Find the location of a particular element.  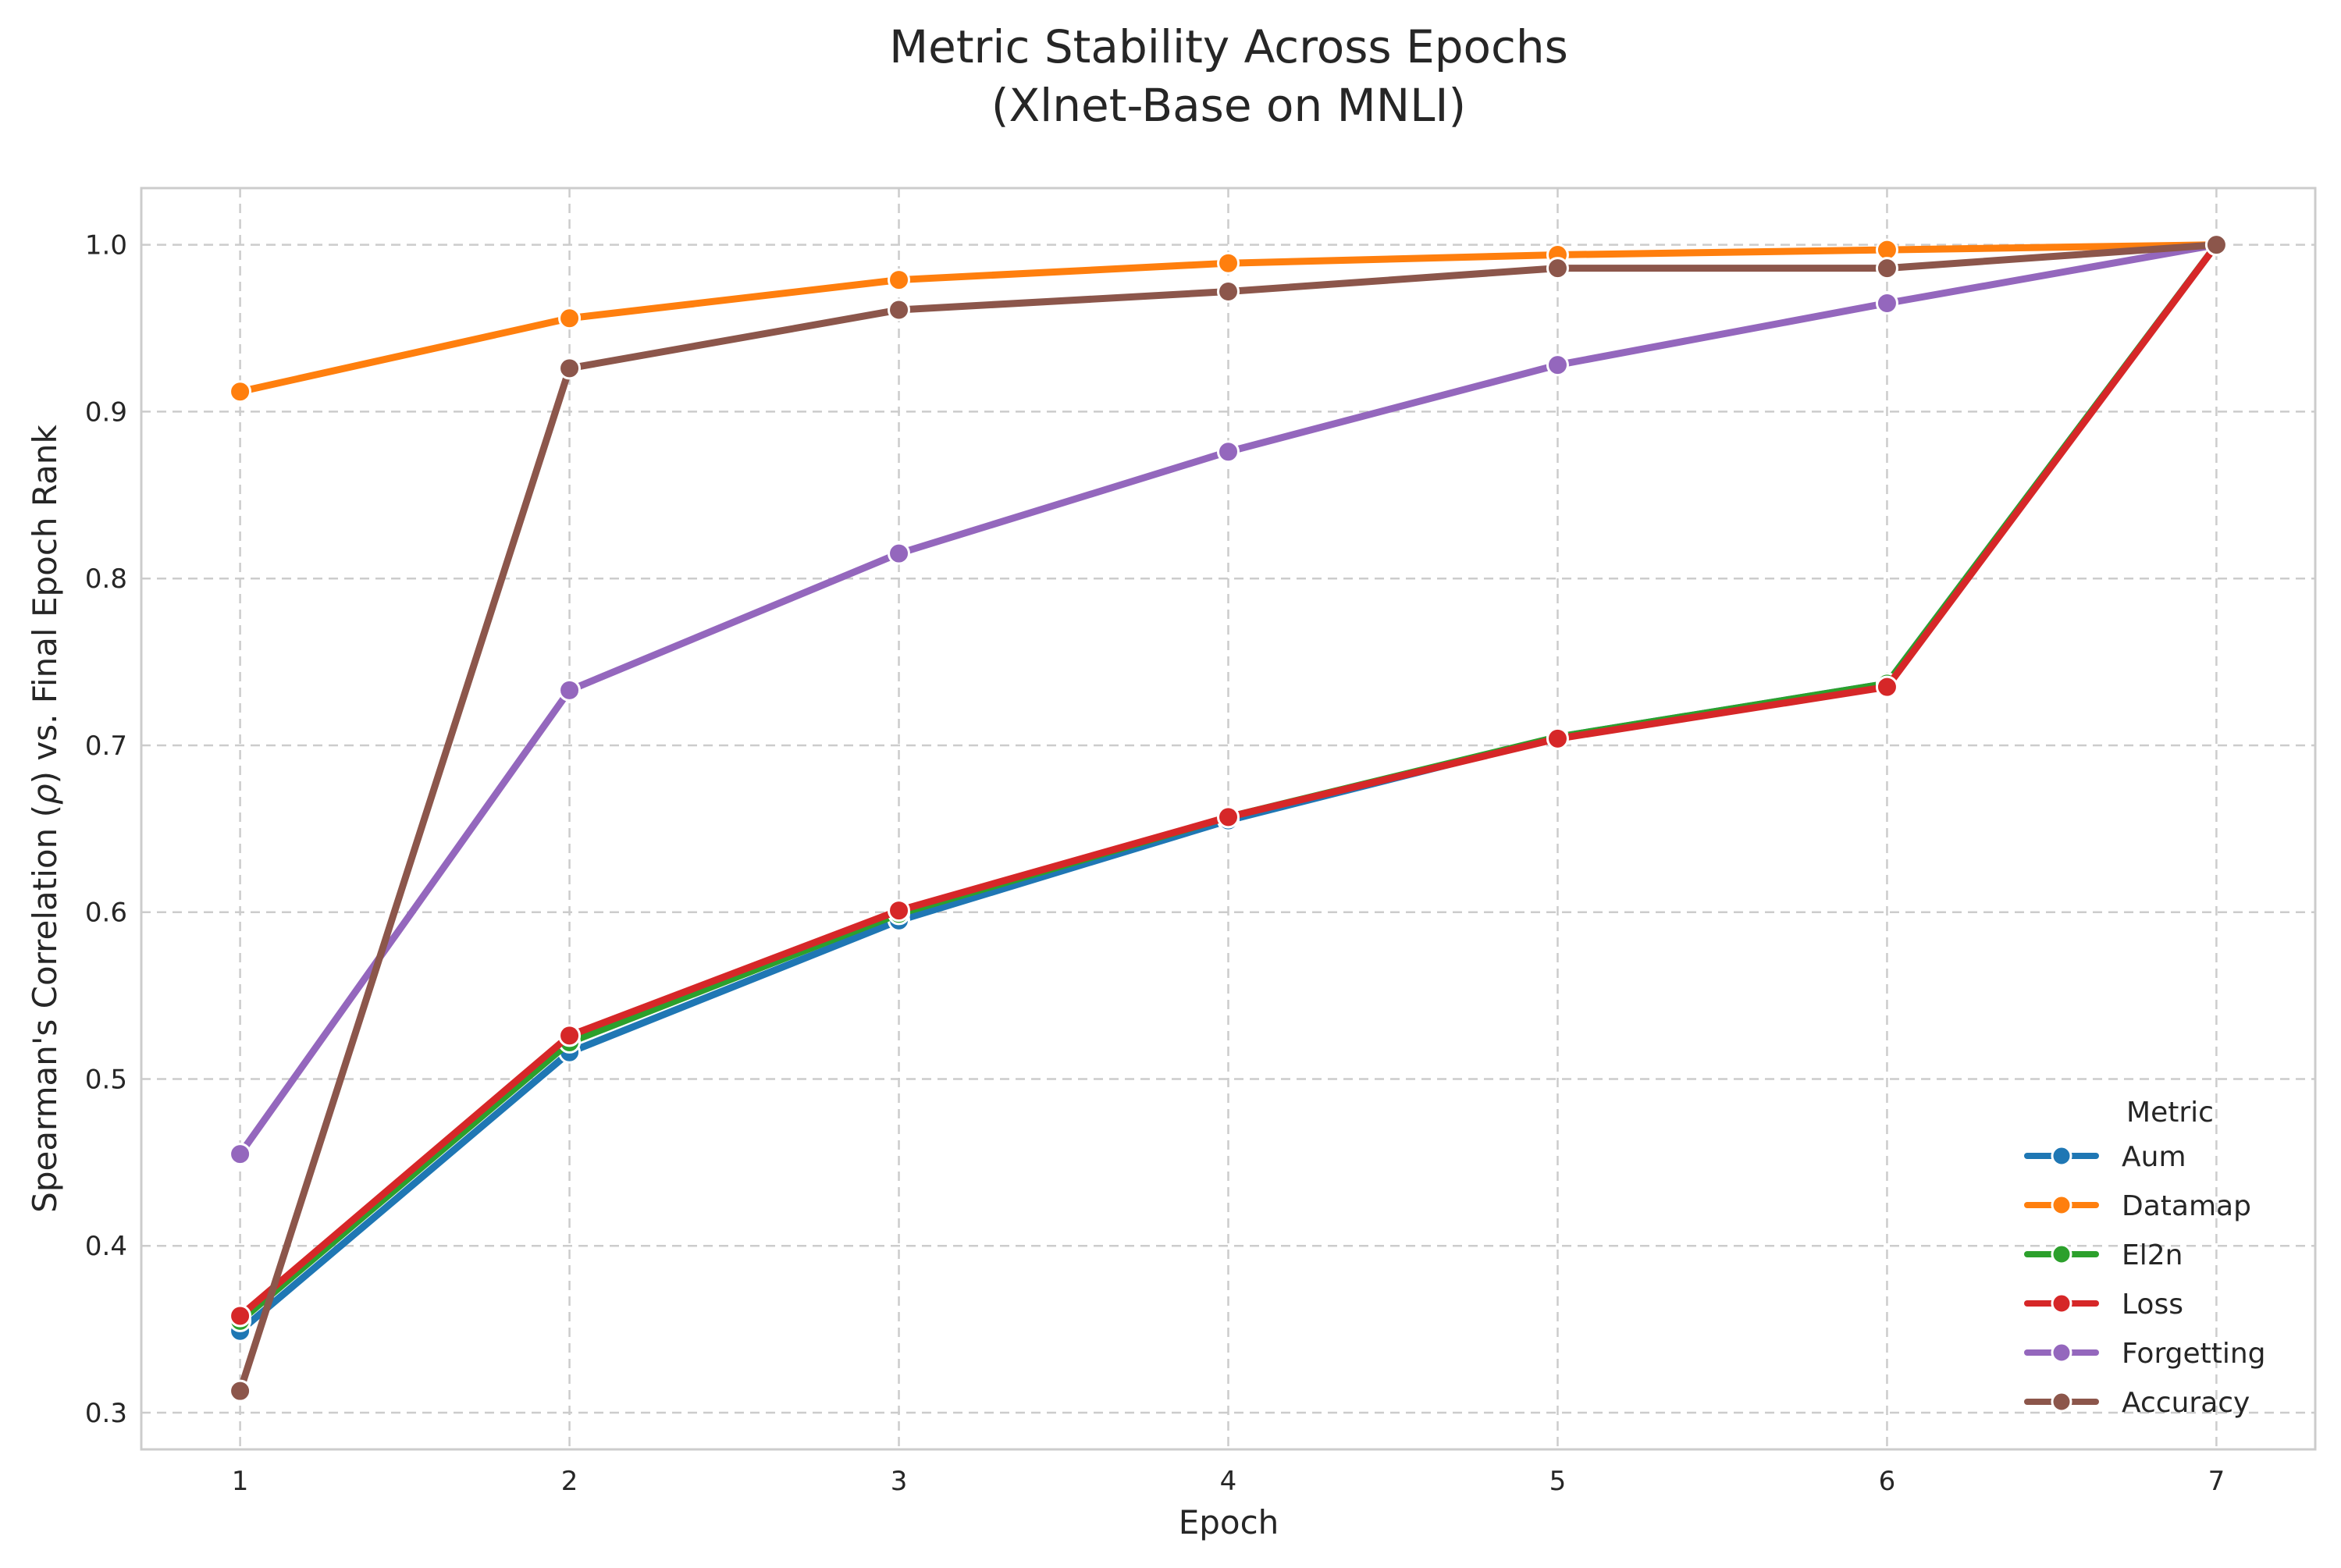

legend-label-aum: Aum is located at coordinates (2154, 1157).